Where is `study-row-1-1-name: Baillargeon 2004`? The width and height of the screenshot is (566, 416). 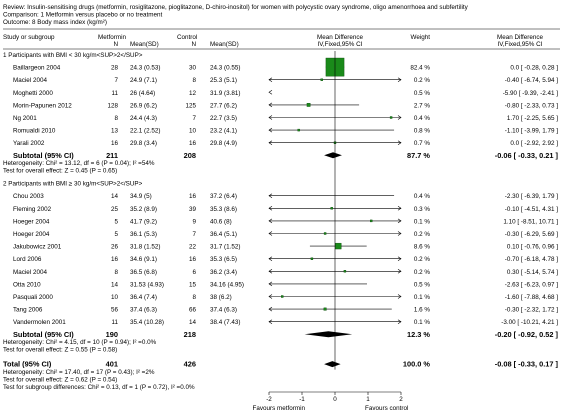
study-row-1-1-name: Baillargeon 2004 is located at coordinates (37, 68).